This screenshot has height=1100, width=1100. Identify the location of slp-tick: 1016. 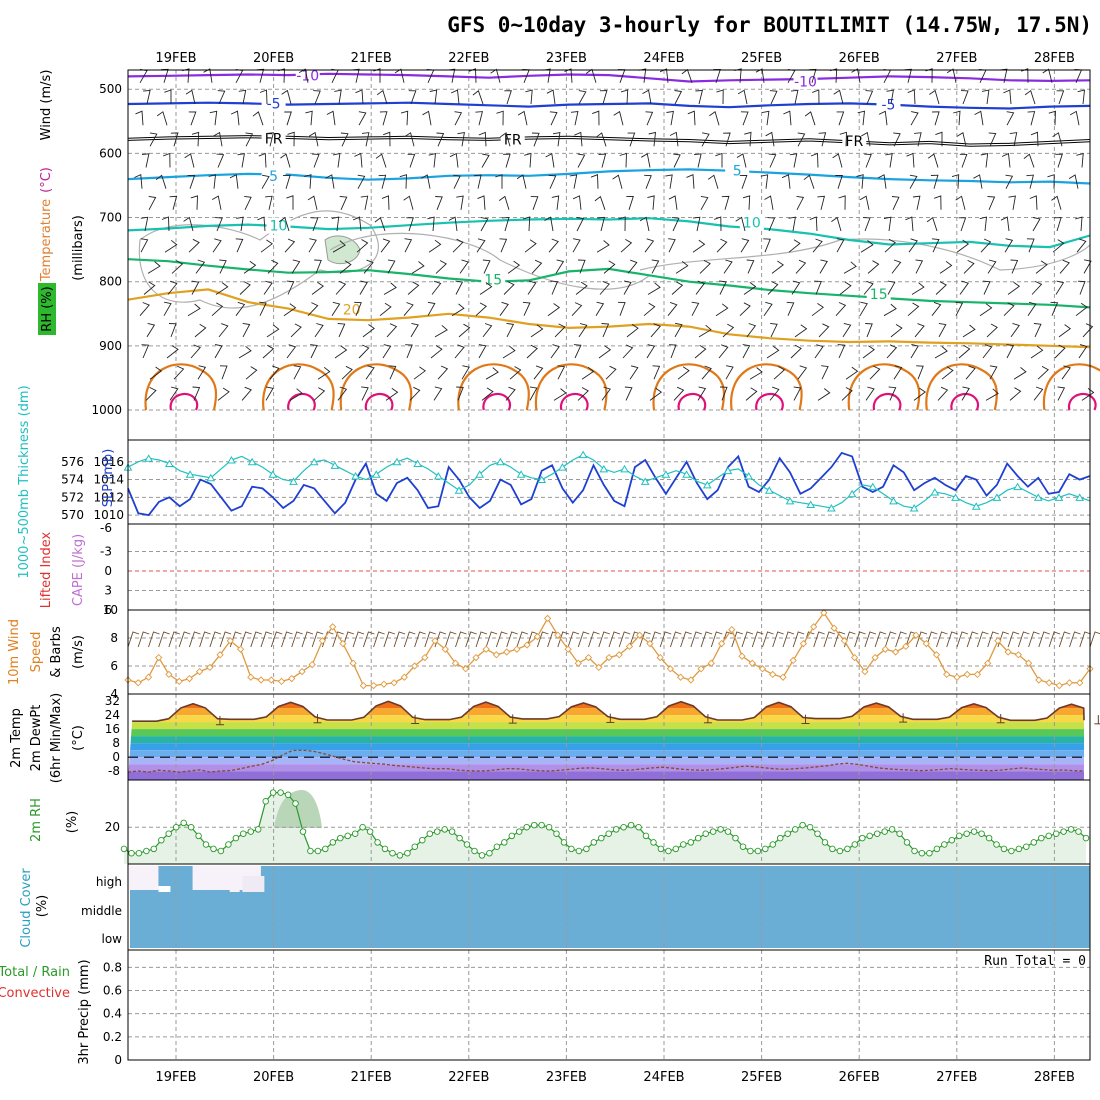
(108, 462).